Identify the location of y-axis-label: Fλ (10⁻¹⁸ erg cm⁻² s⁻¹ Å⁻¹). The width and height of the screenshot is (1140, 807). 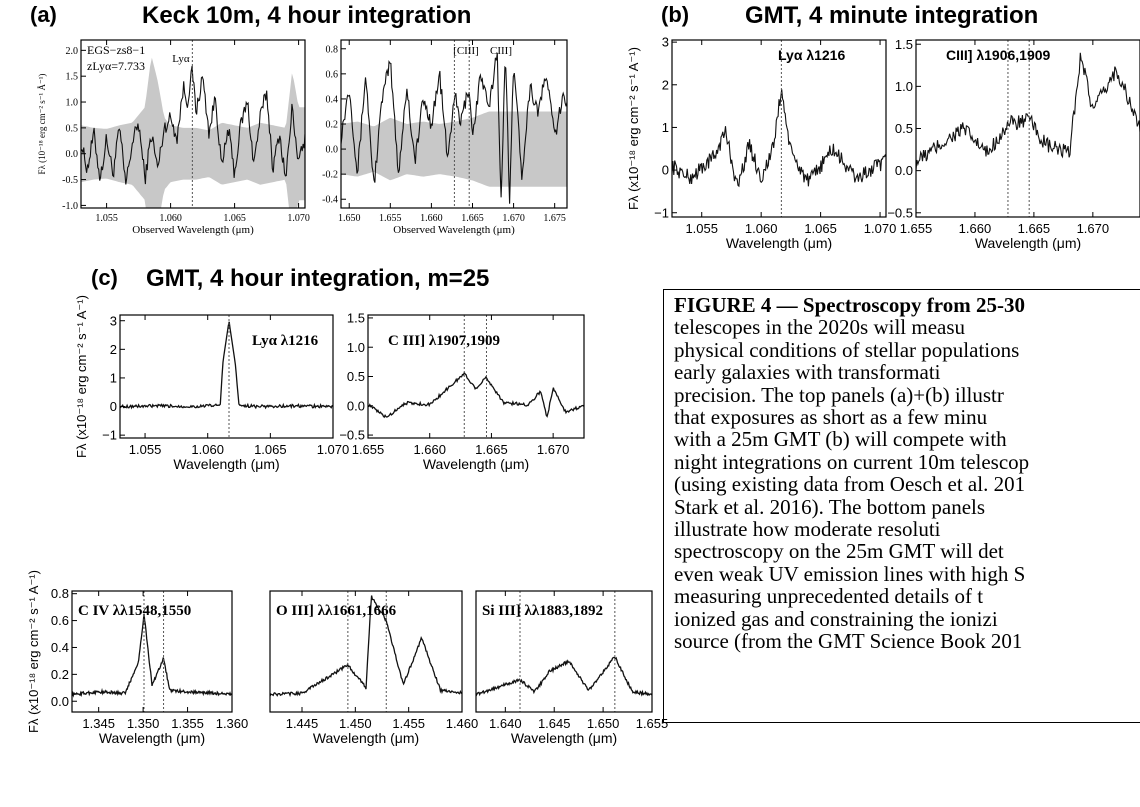
(42, 124).